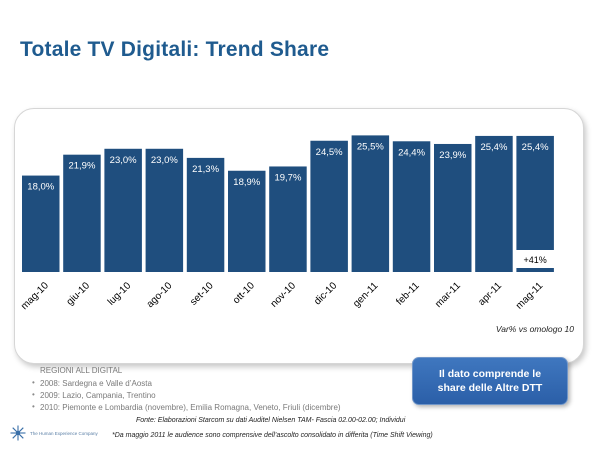 The height and width of the screenshot is (450, 600). What do you see at coordinates (35, 296) in the screenshot?
I see `x-tick-label: mag-10` at bounding box center [35, 296].